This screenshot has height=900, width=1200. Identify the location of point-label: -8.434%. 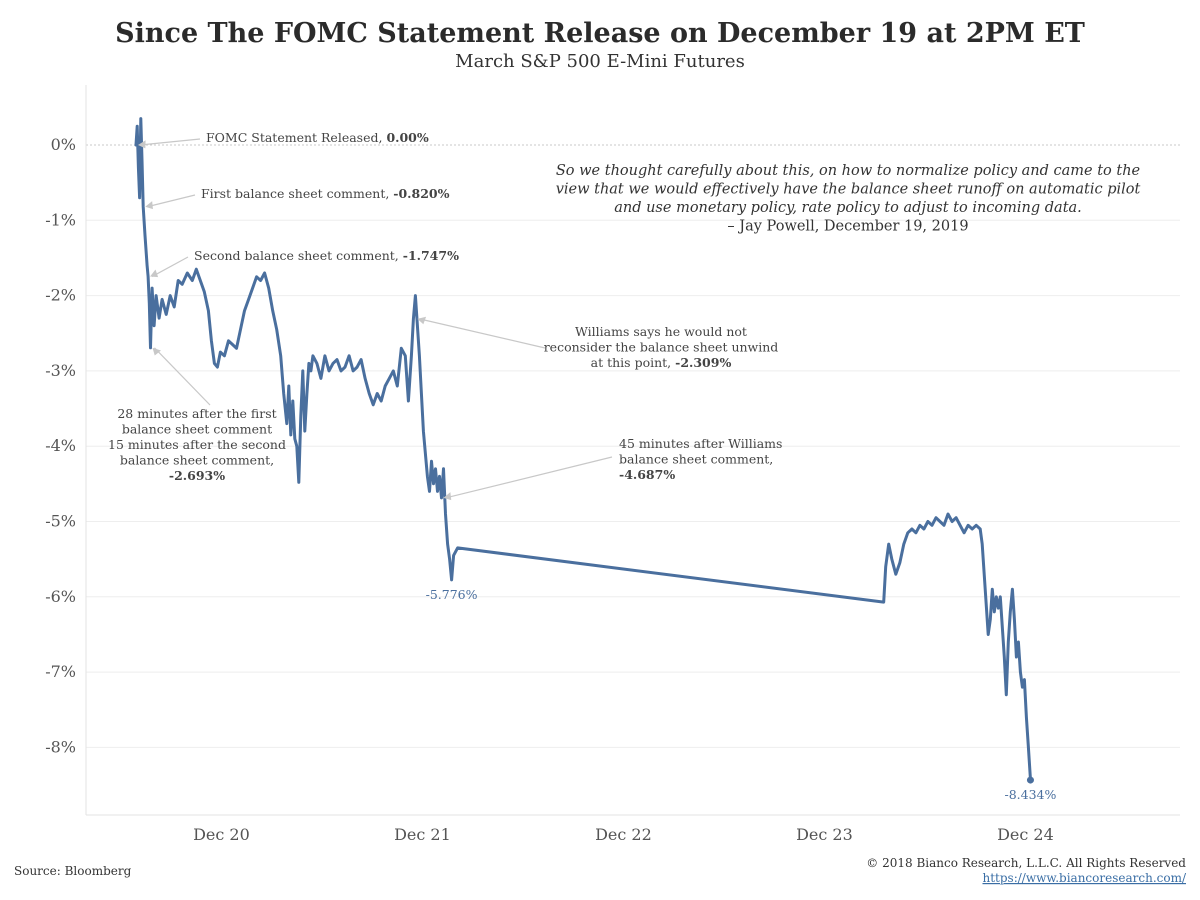
(1031, 794).